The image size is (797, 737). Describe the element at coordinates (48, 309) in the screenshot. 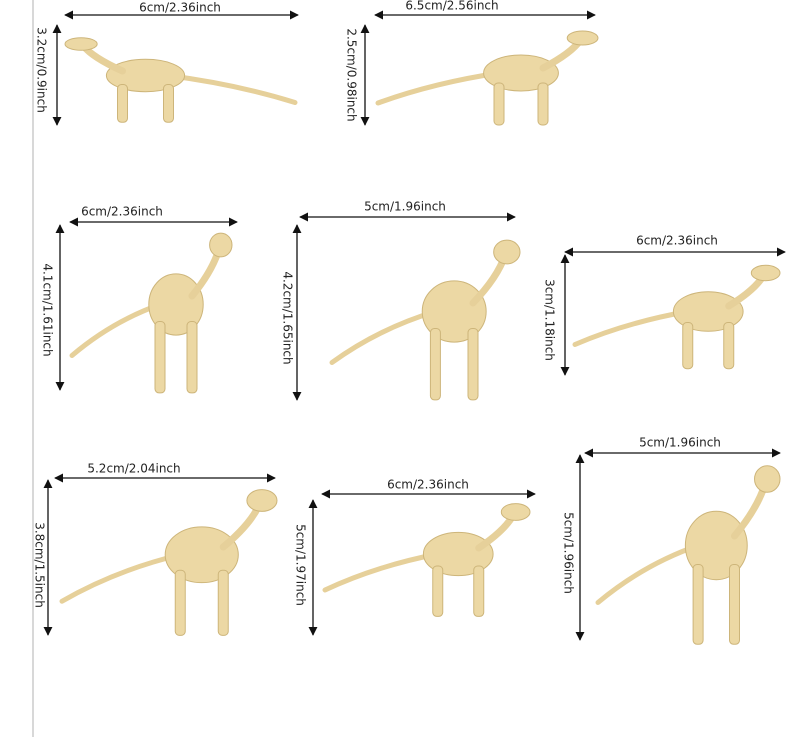

I see `height-label: 4.1cm/1.61inch` at that location.